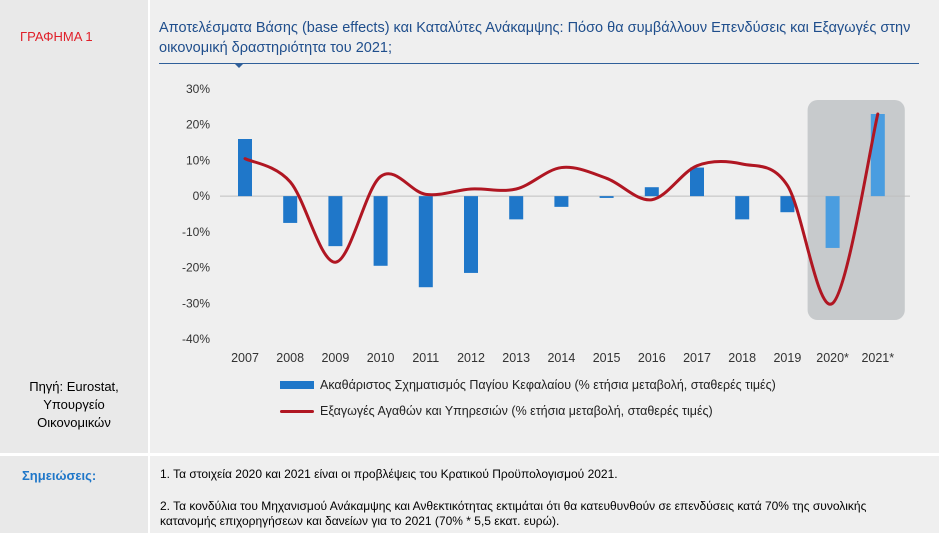 This screenshot has width=939, height=533. Describe the element at coordinates (652, 358) in the screenshot. I see `x-tick-label: 2016` at that location.